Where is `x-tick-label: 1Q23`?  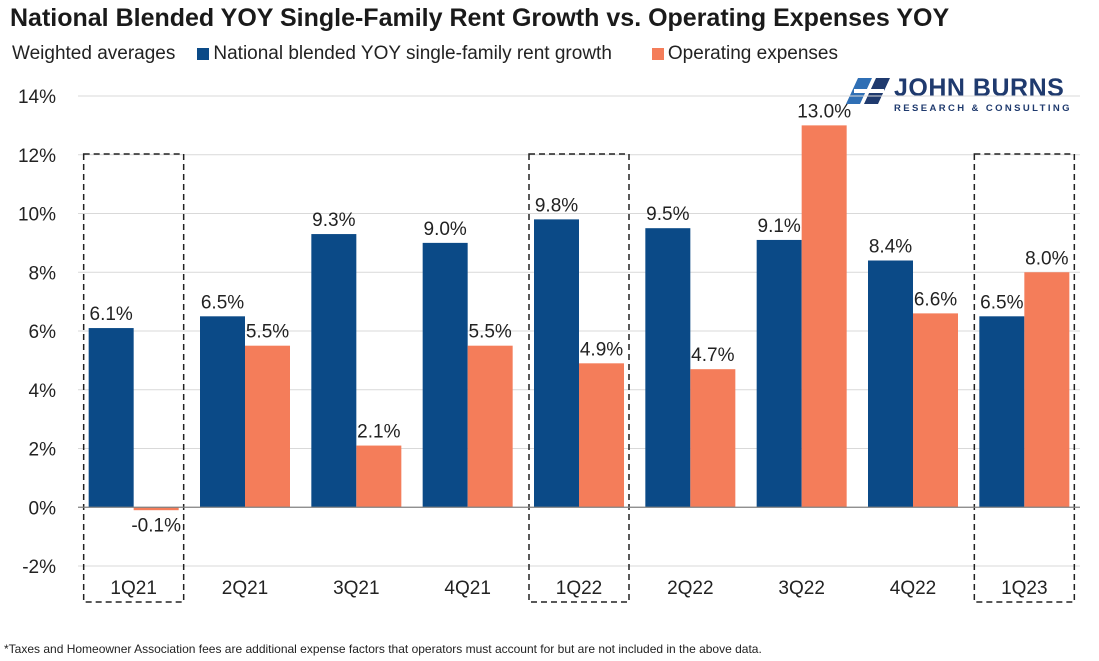
x-tick-label: 1Q23 is located at coordinates (1024, 588).